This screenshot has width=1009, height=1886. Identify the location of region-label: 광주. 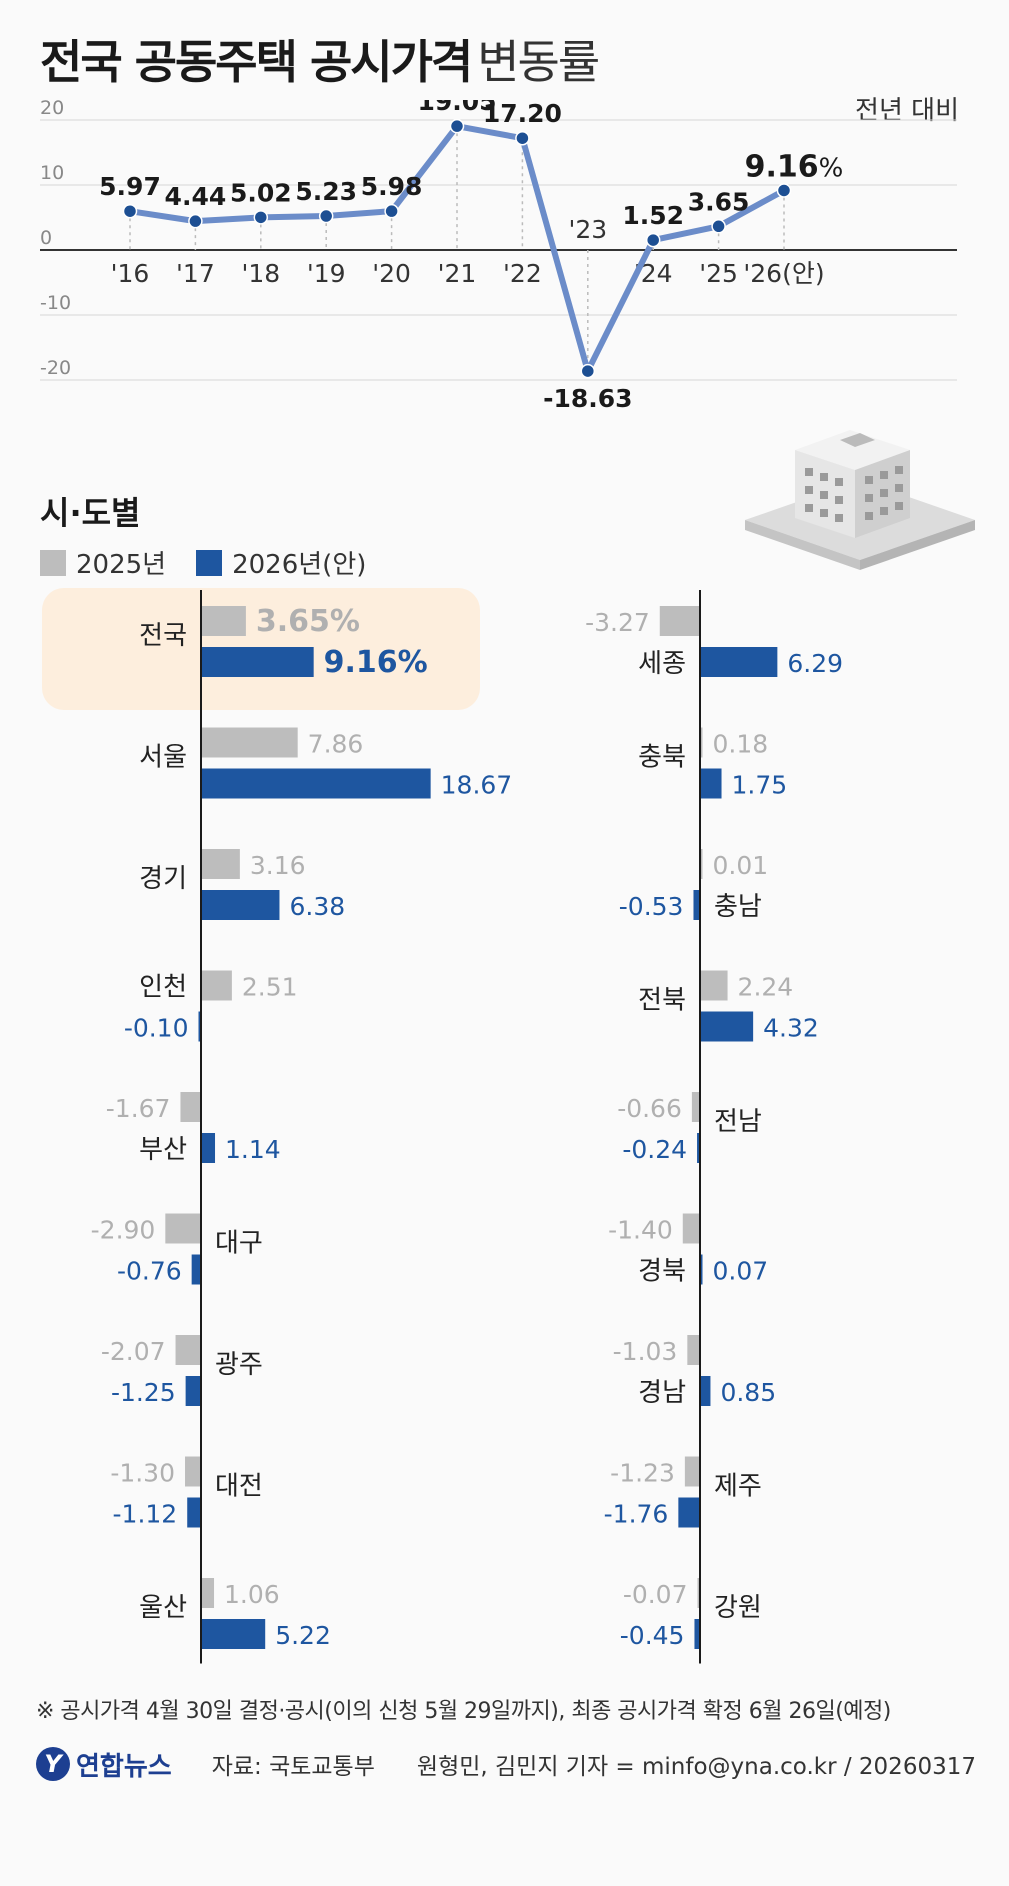
(239, 1365).